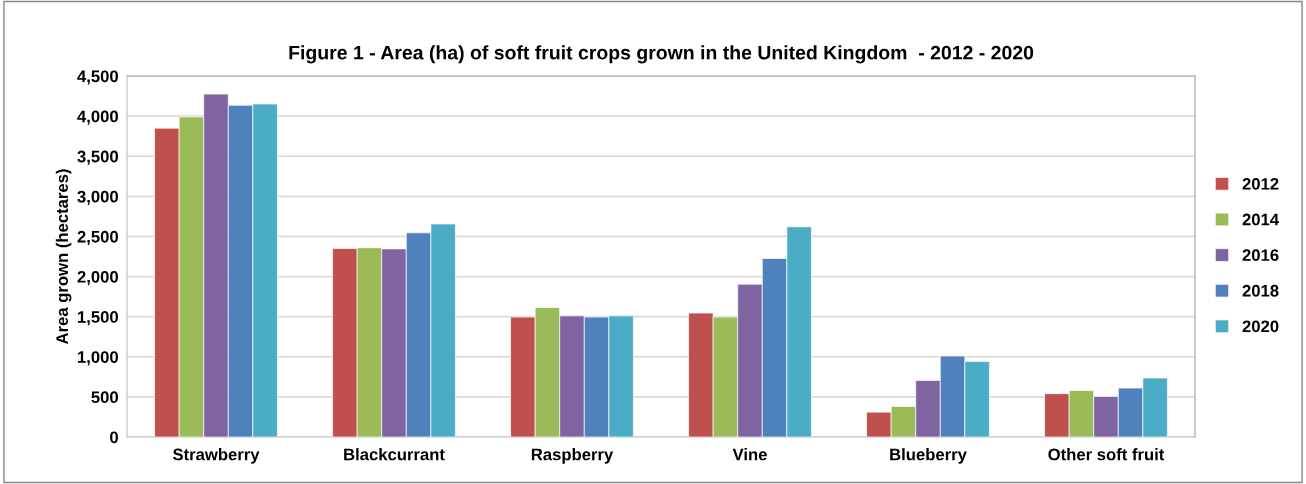  Describe the element at coordinates (104, 397) in the screenshot. I see `y-tick-label: 500` at that location.